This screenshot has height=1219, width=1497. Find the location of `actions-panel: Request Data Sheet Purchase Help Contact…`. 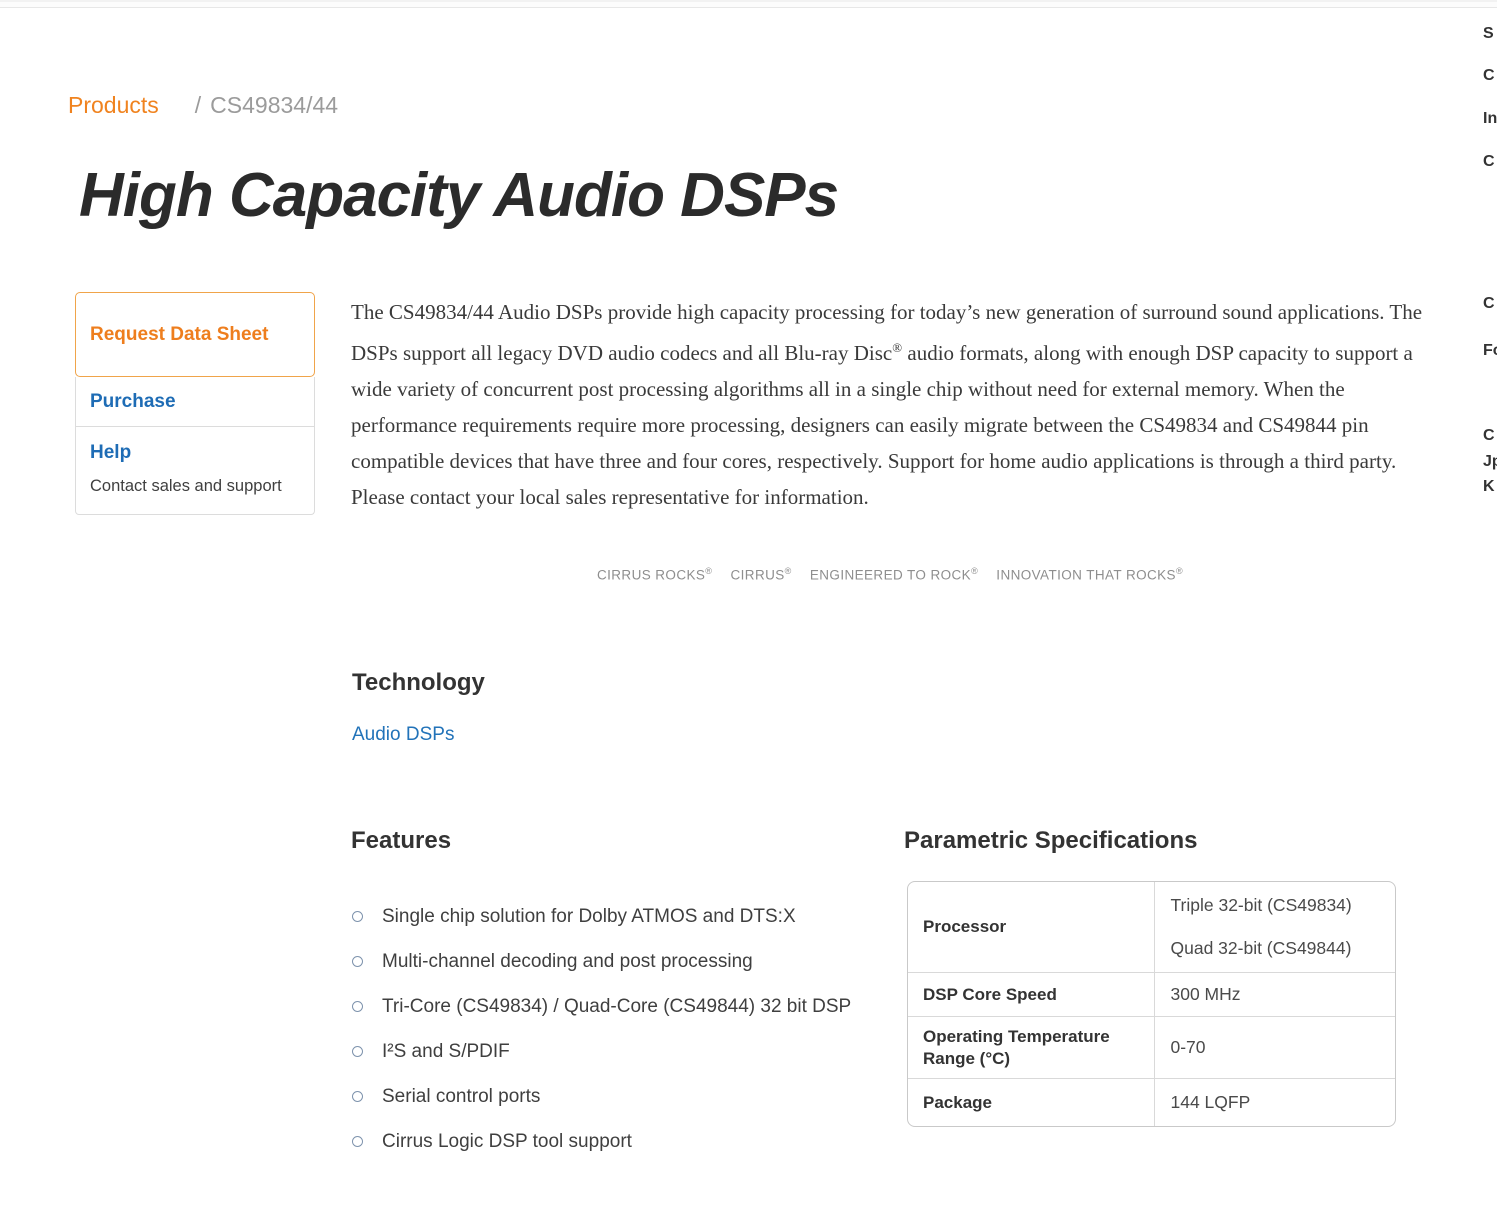

actions-panel: Request Data Sheet Purchase Help Contact… is located at coordinates (195, 403).